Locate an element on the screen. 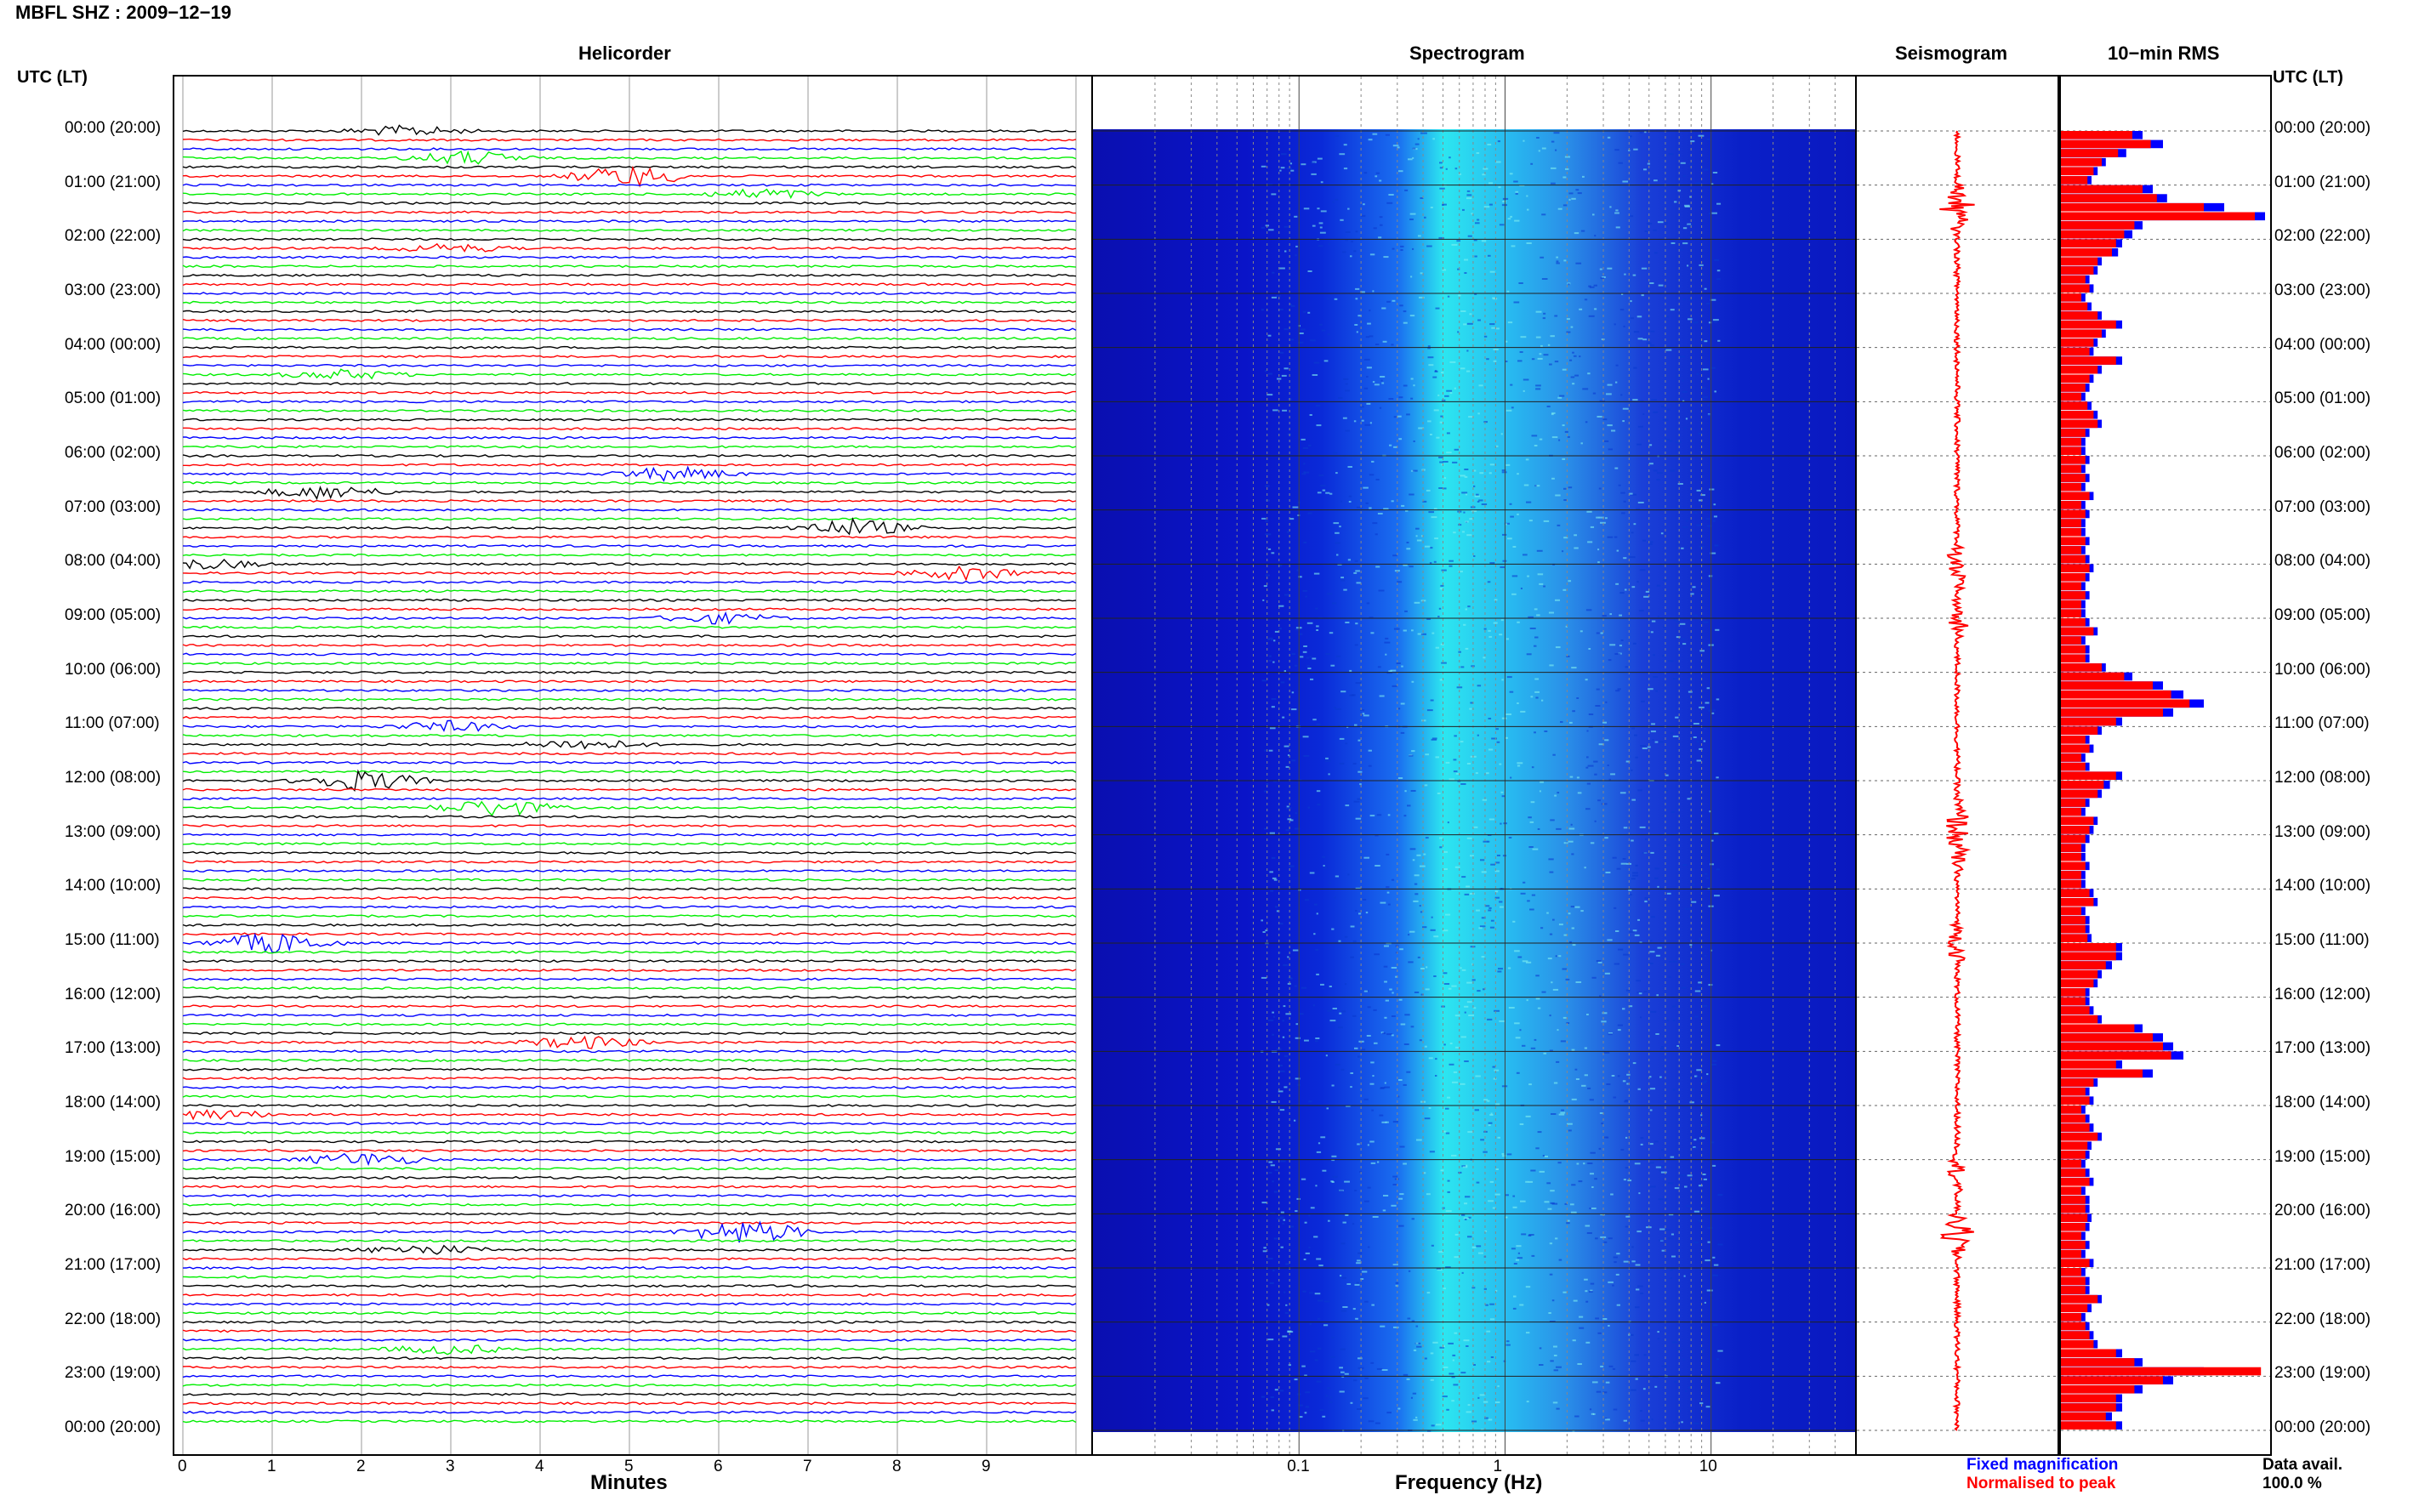  data-avail-label: Data avail. is located at coordinates (2302, 1465).